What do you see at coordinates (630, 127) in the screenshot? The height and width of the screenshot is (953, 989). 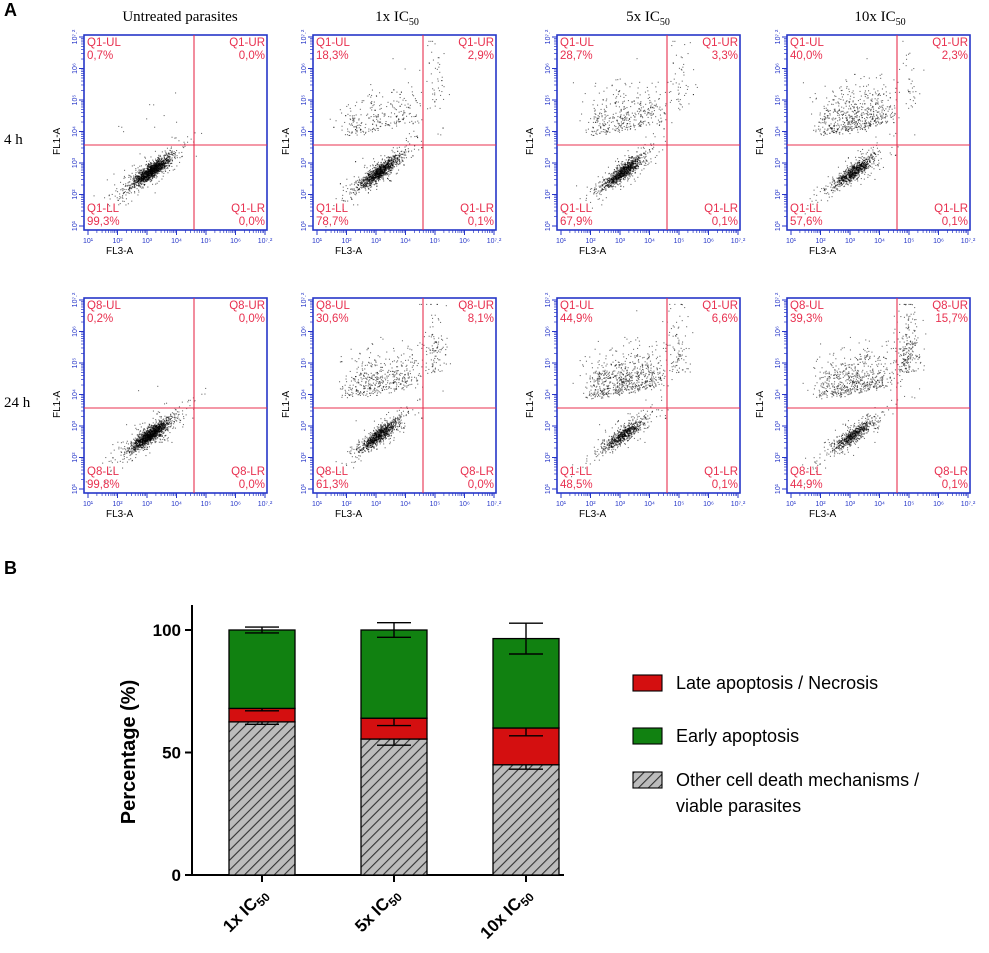 I see `data-points` at bounding box center [630, 127].